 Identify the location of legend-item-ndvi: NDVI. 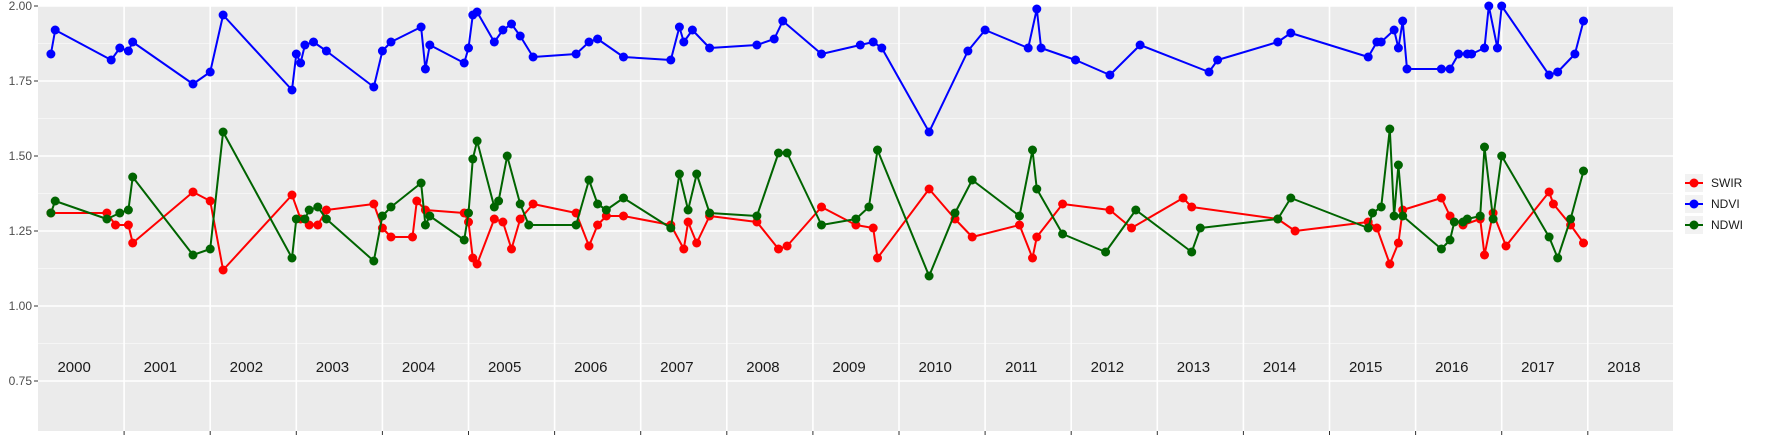
(1712, 204).